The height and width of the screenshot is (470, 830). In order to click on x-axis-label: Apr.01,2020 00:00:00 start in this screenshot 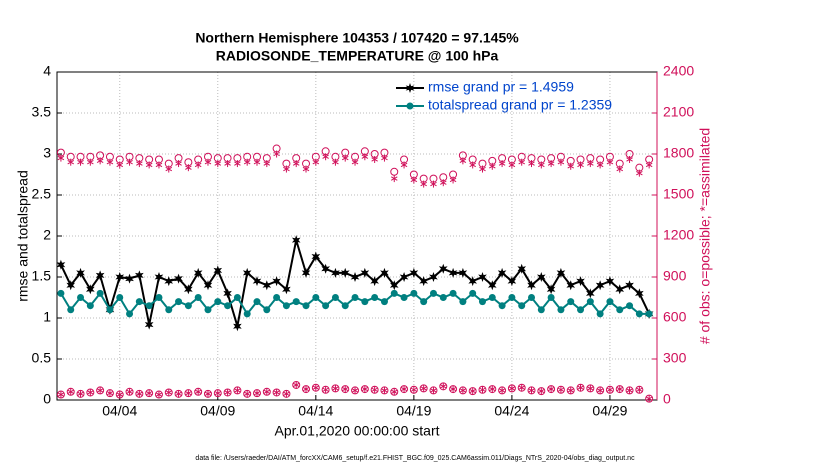, I will do `click(356, 431)`.